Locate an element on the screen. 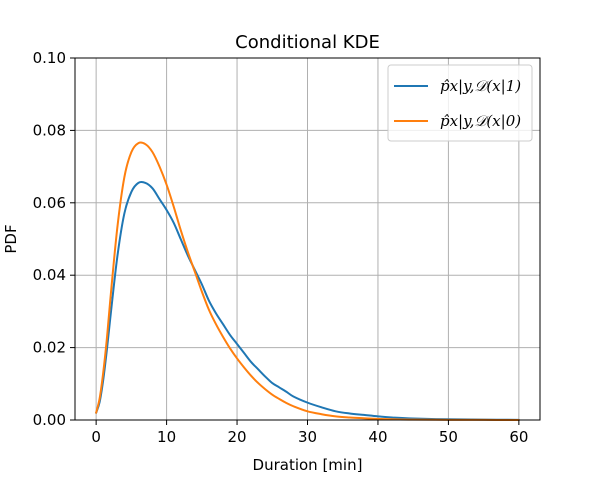  x-tick-label: 60 is located at coordinates (518, 437).